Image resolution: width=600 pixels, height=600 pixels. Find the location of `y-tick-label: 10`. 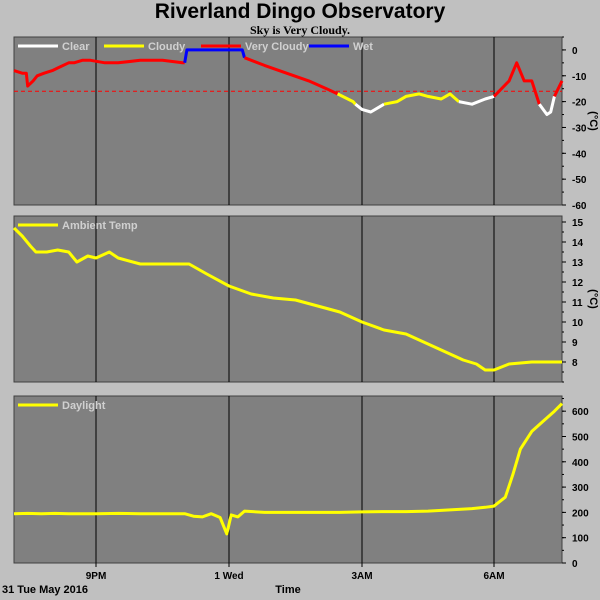

y-tick-label: 10 is located at coordinates (578, 323).